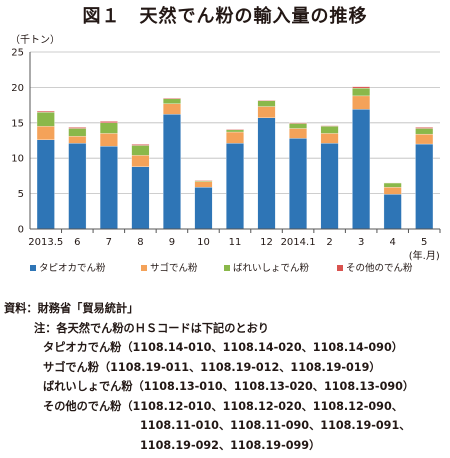 This screenshot has height=458, width=450. What do you see at coordinates (88, 386) in the screenshot?
I see `note-name: ばれいしょでん粉` at bounding box center [88, 386].